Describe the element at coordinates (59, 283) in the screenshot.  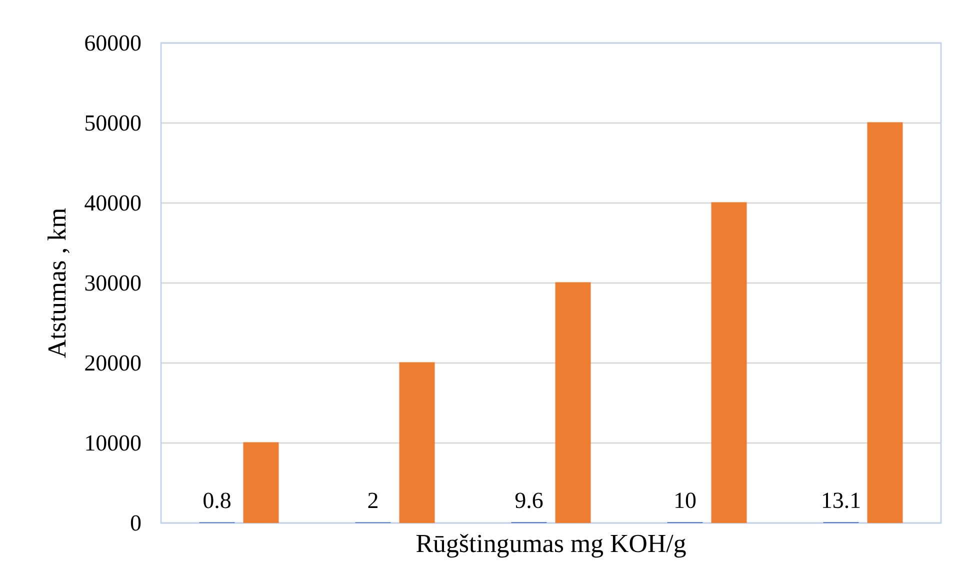
I see `y-axis-title: Atstumas , km` at that location.